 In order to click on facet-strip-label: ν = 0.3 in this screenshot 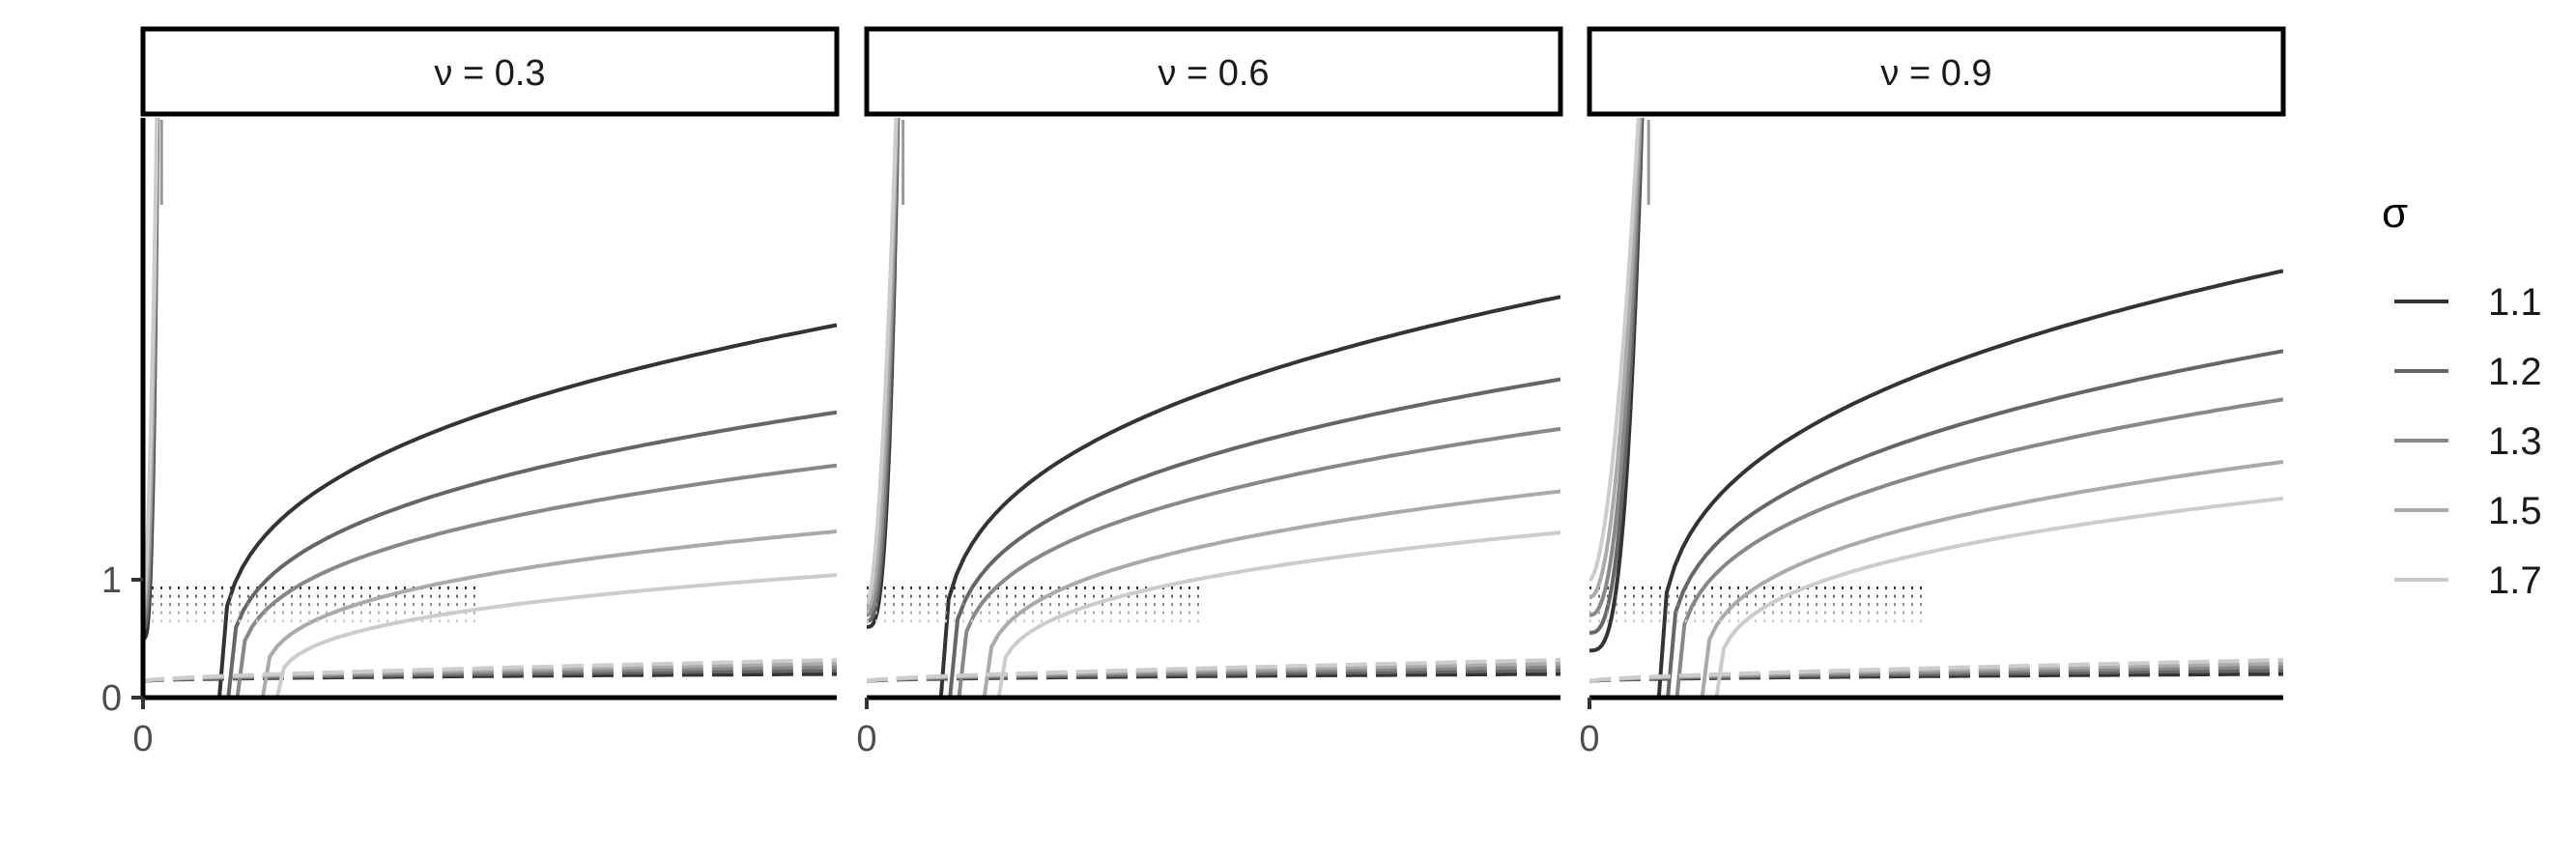, I will do `click(490, 73)`.